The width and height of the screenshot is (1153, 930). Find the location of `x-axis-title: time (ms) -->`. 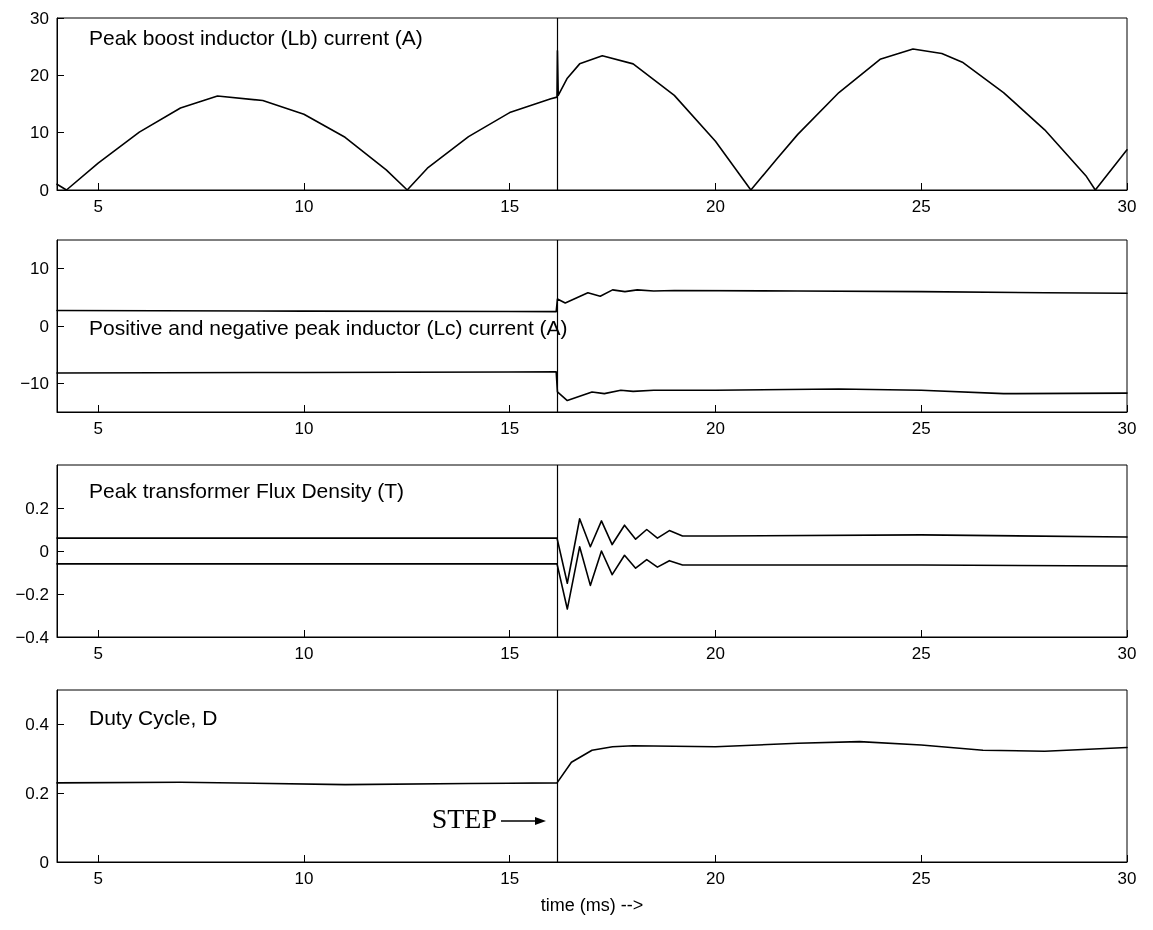

x-axis-title: time (ms) --> is located at coordinates (592, 905).